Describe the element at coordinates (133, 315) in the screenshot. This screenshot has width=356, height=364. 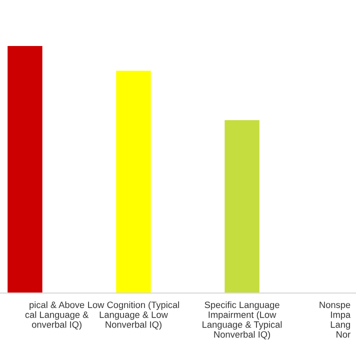
I see `x-tick-label: Low Cognition (Typical Language & Low Nonverbal IQ)` at that location.